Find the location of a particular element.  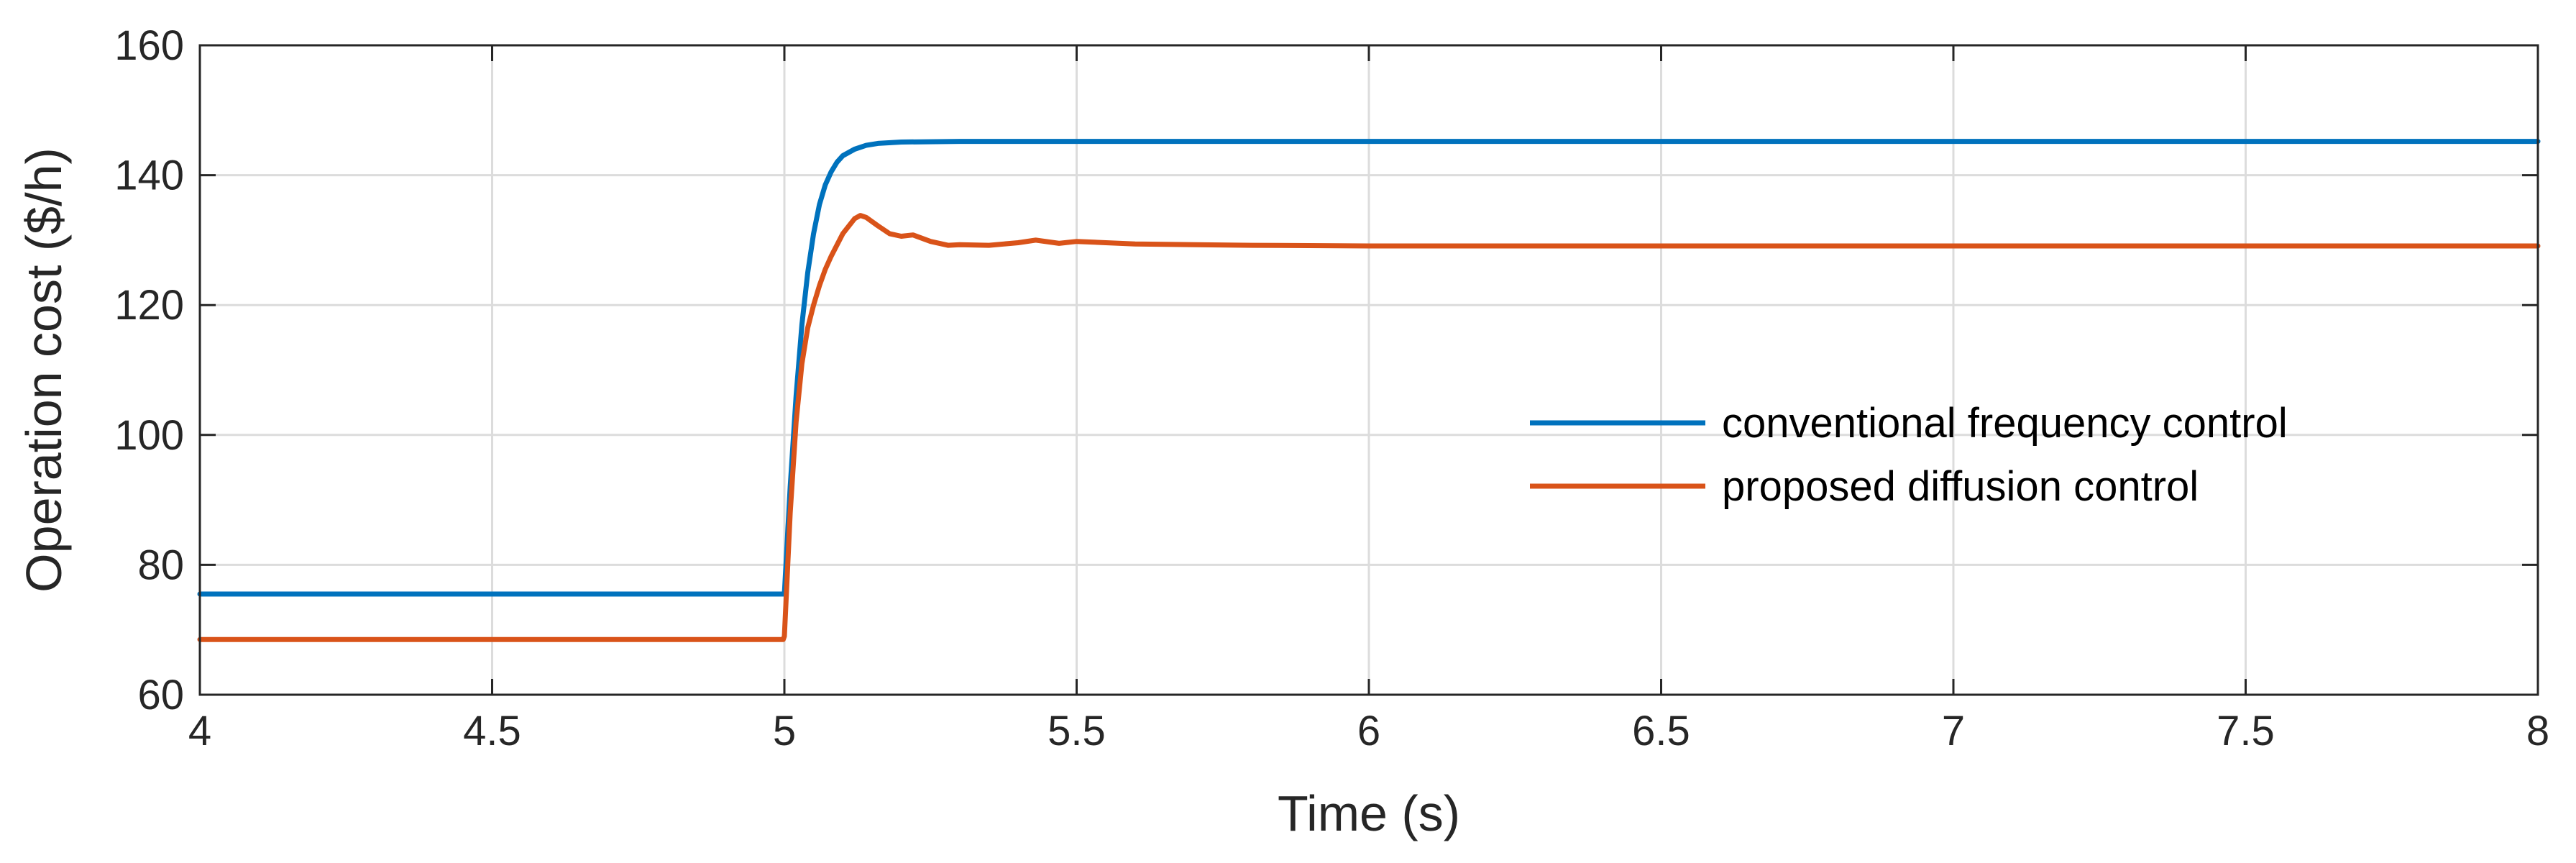

x-axis-label: Time (s) is located at coordinates (1369, 813).